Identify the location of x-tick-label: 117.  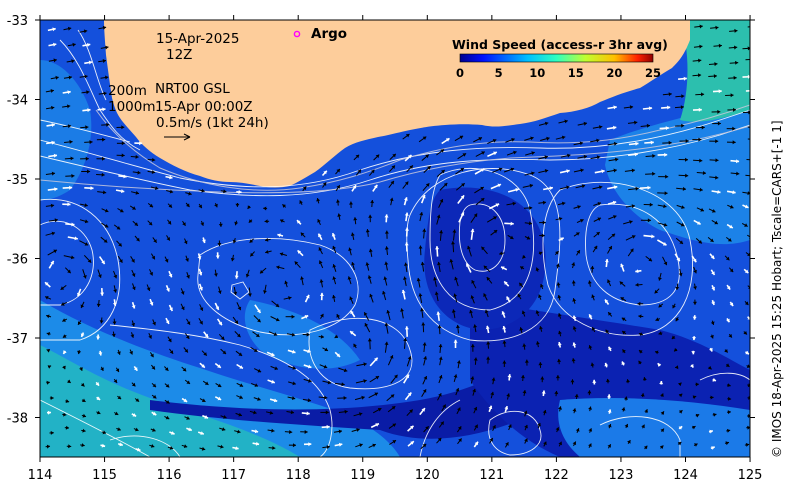
(233, 475).